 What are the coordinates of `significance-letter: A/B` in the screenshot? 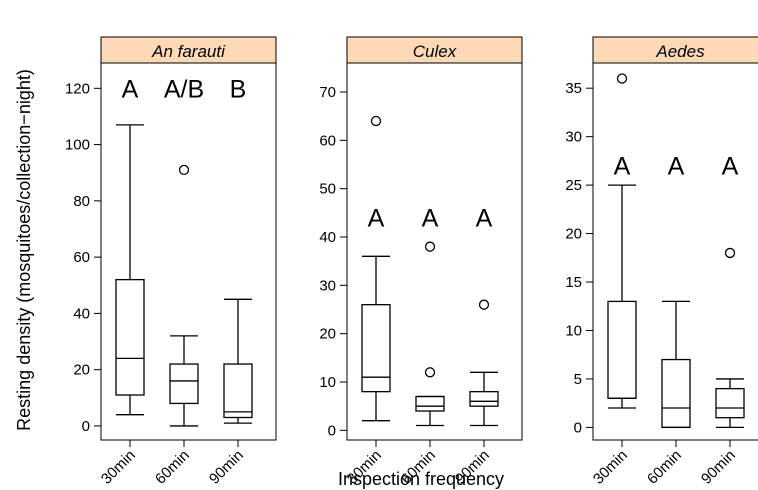 It's located at (184, 89).